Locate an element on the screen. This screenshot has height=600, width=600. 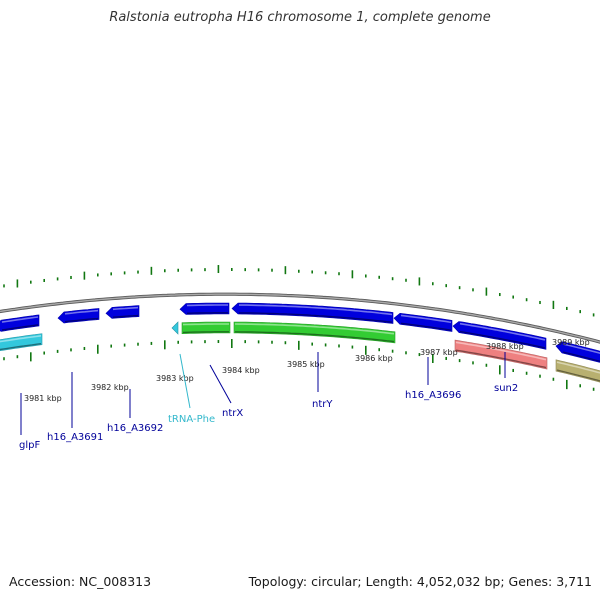
gene-label-h16-a3692: h16_A3692 is located at coordinates (135, 411).